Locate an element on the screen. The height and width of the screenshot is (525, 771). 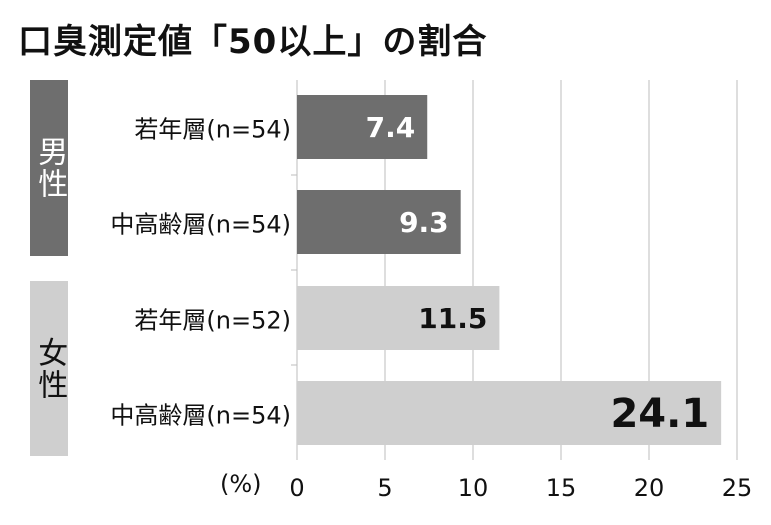
group-label: 男性 is located at coordinates (50, 168).